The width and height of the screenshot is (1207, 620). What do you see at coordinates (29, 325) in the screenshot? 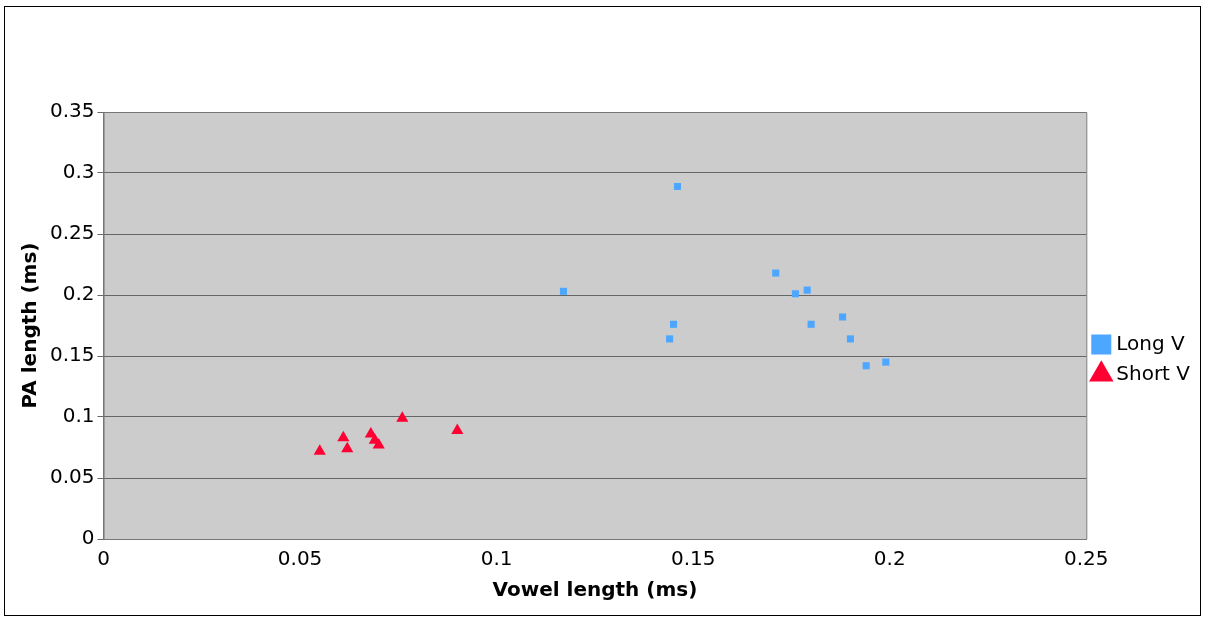
I see `y-axis-title: PA length (ms)` at bounding box center [29, 325].